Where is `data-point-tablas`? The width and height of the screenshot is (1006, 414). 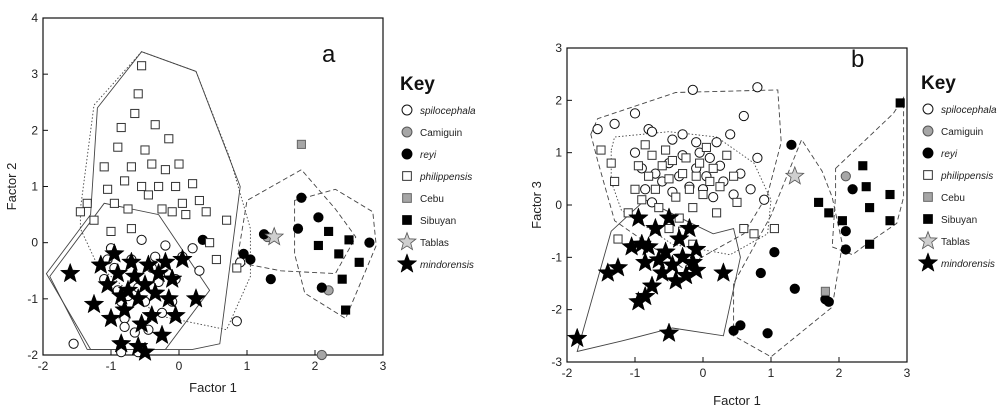 data-point-tablas is located at coordinates (274, 236).